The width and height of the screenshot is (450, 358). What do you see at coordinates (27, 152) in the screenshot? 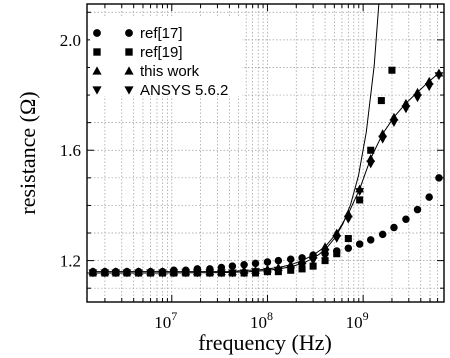
I see `y-axis-title: resistance (Ω)` at bounding box center [27, 152].